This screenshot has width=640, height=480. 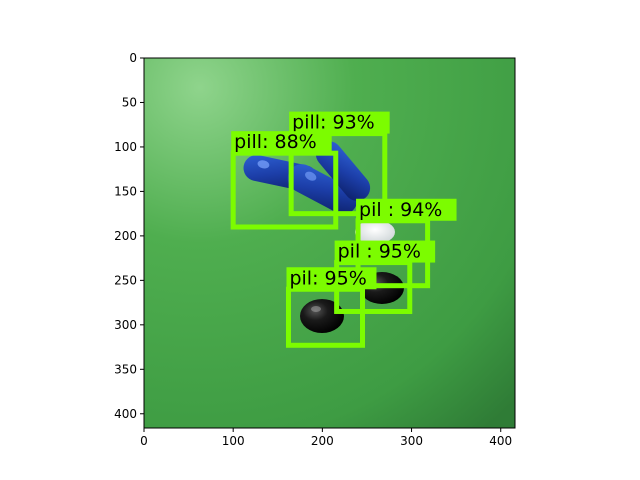 What do you see at coordinates (125, 236) in the screenshot?
I see `y-tick-label: 200` at bounding box center [125, 236].